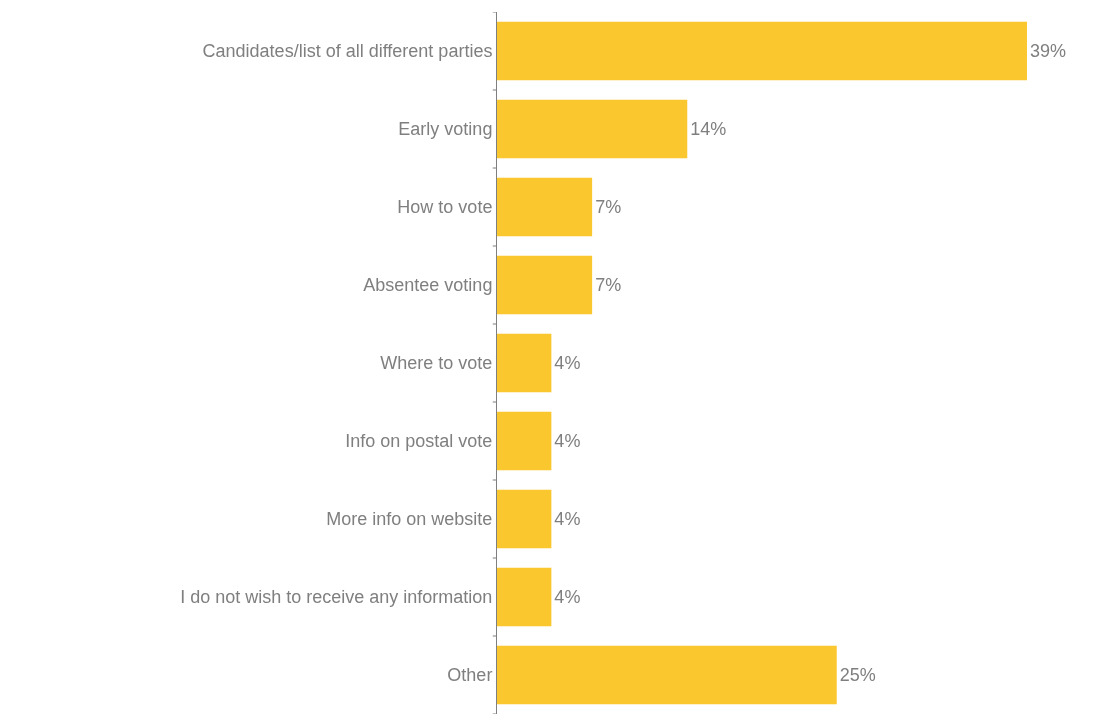 The width and height of the screenshot is (1100, 726). Describe the element at coordinates (336, 597) in the screenshot. I see `y-tick-label: I do not wish to receive any information` at that location.